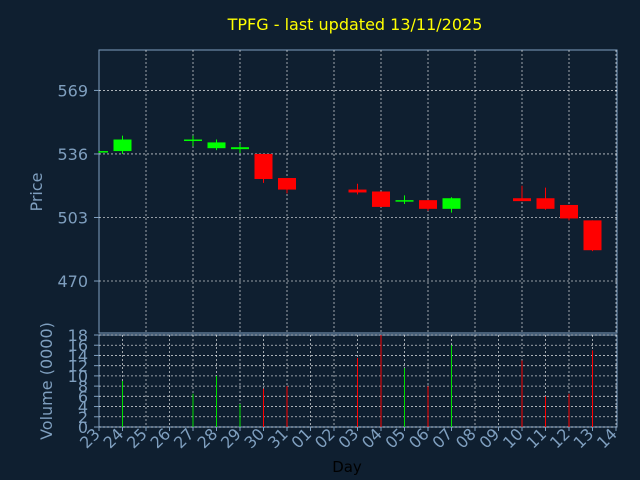 The height and width of the screenshot is (480, 640). I want to click on price-tick-label: 569, so click(72, 90).